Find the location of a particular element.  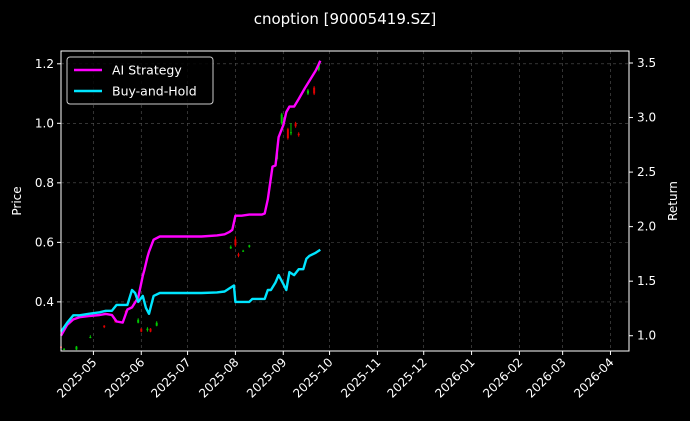

y2-tick-label: 1.5 is located at coordinates (646, 281).